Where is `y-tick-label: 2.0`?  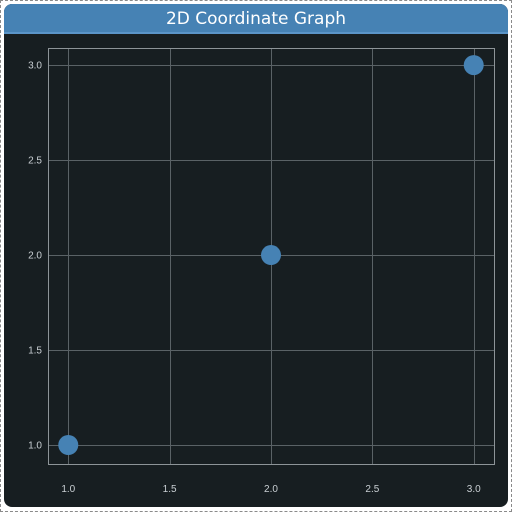 y-tick-label: 2.0 is located at coordinates (35, 256).